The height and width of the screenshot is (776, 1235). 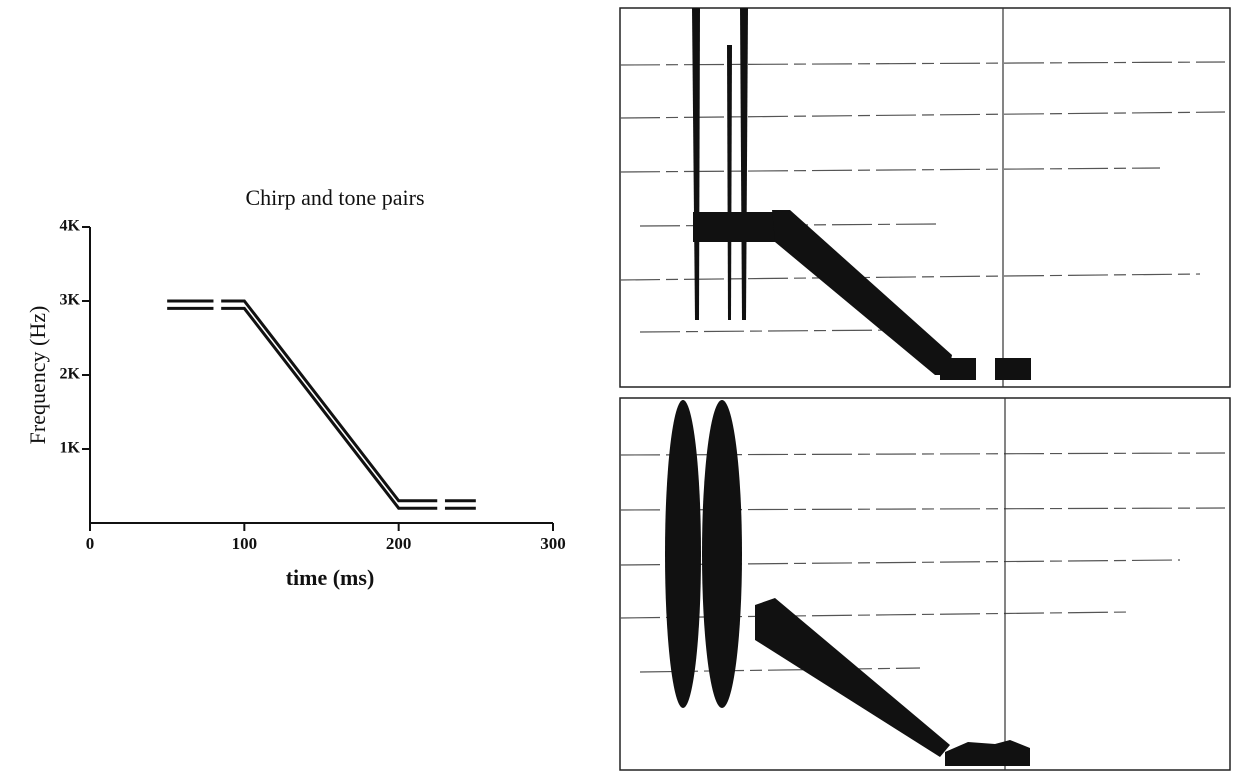 I want to click on x-tick-label: 100, so click(x=245, y=543).